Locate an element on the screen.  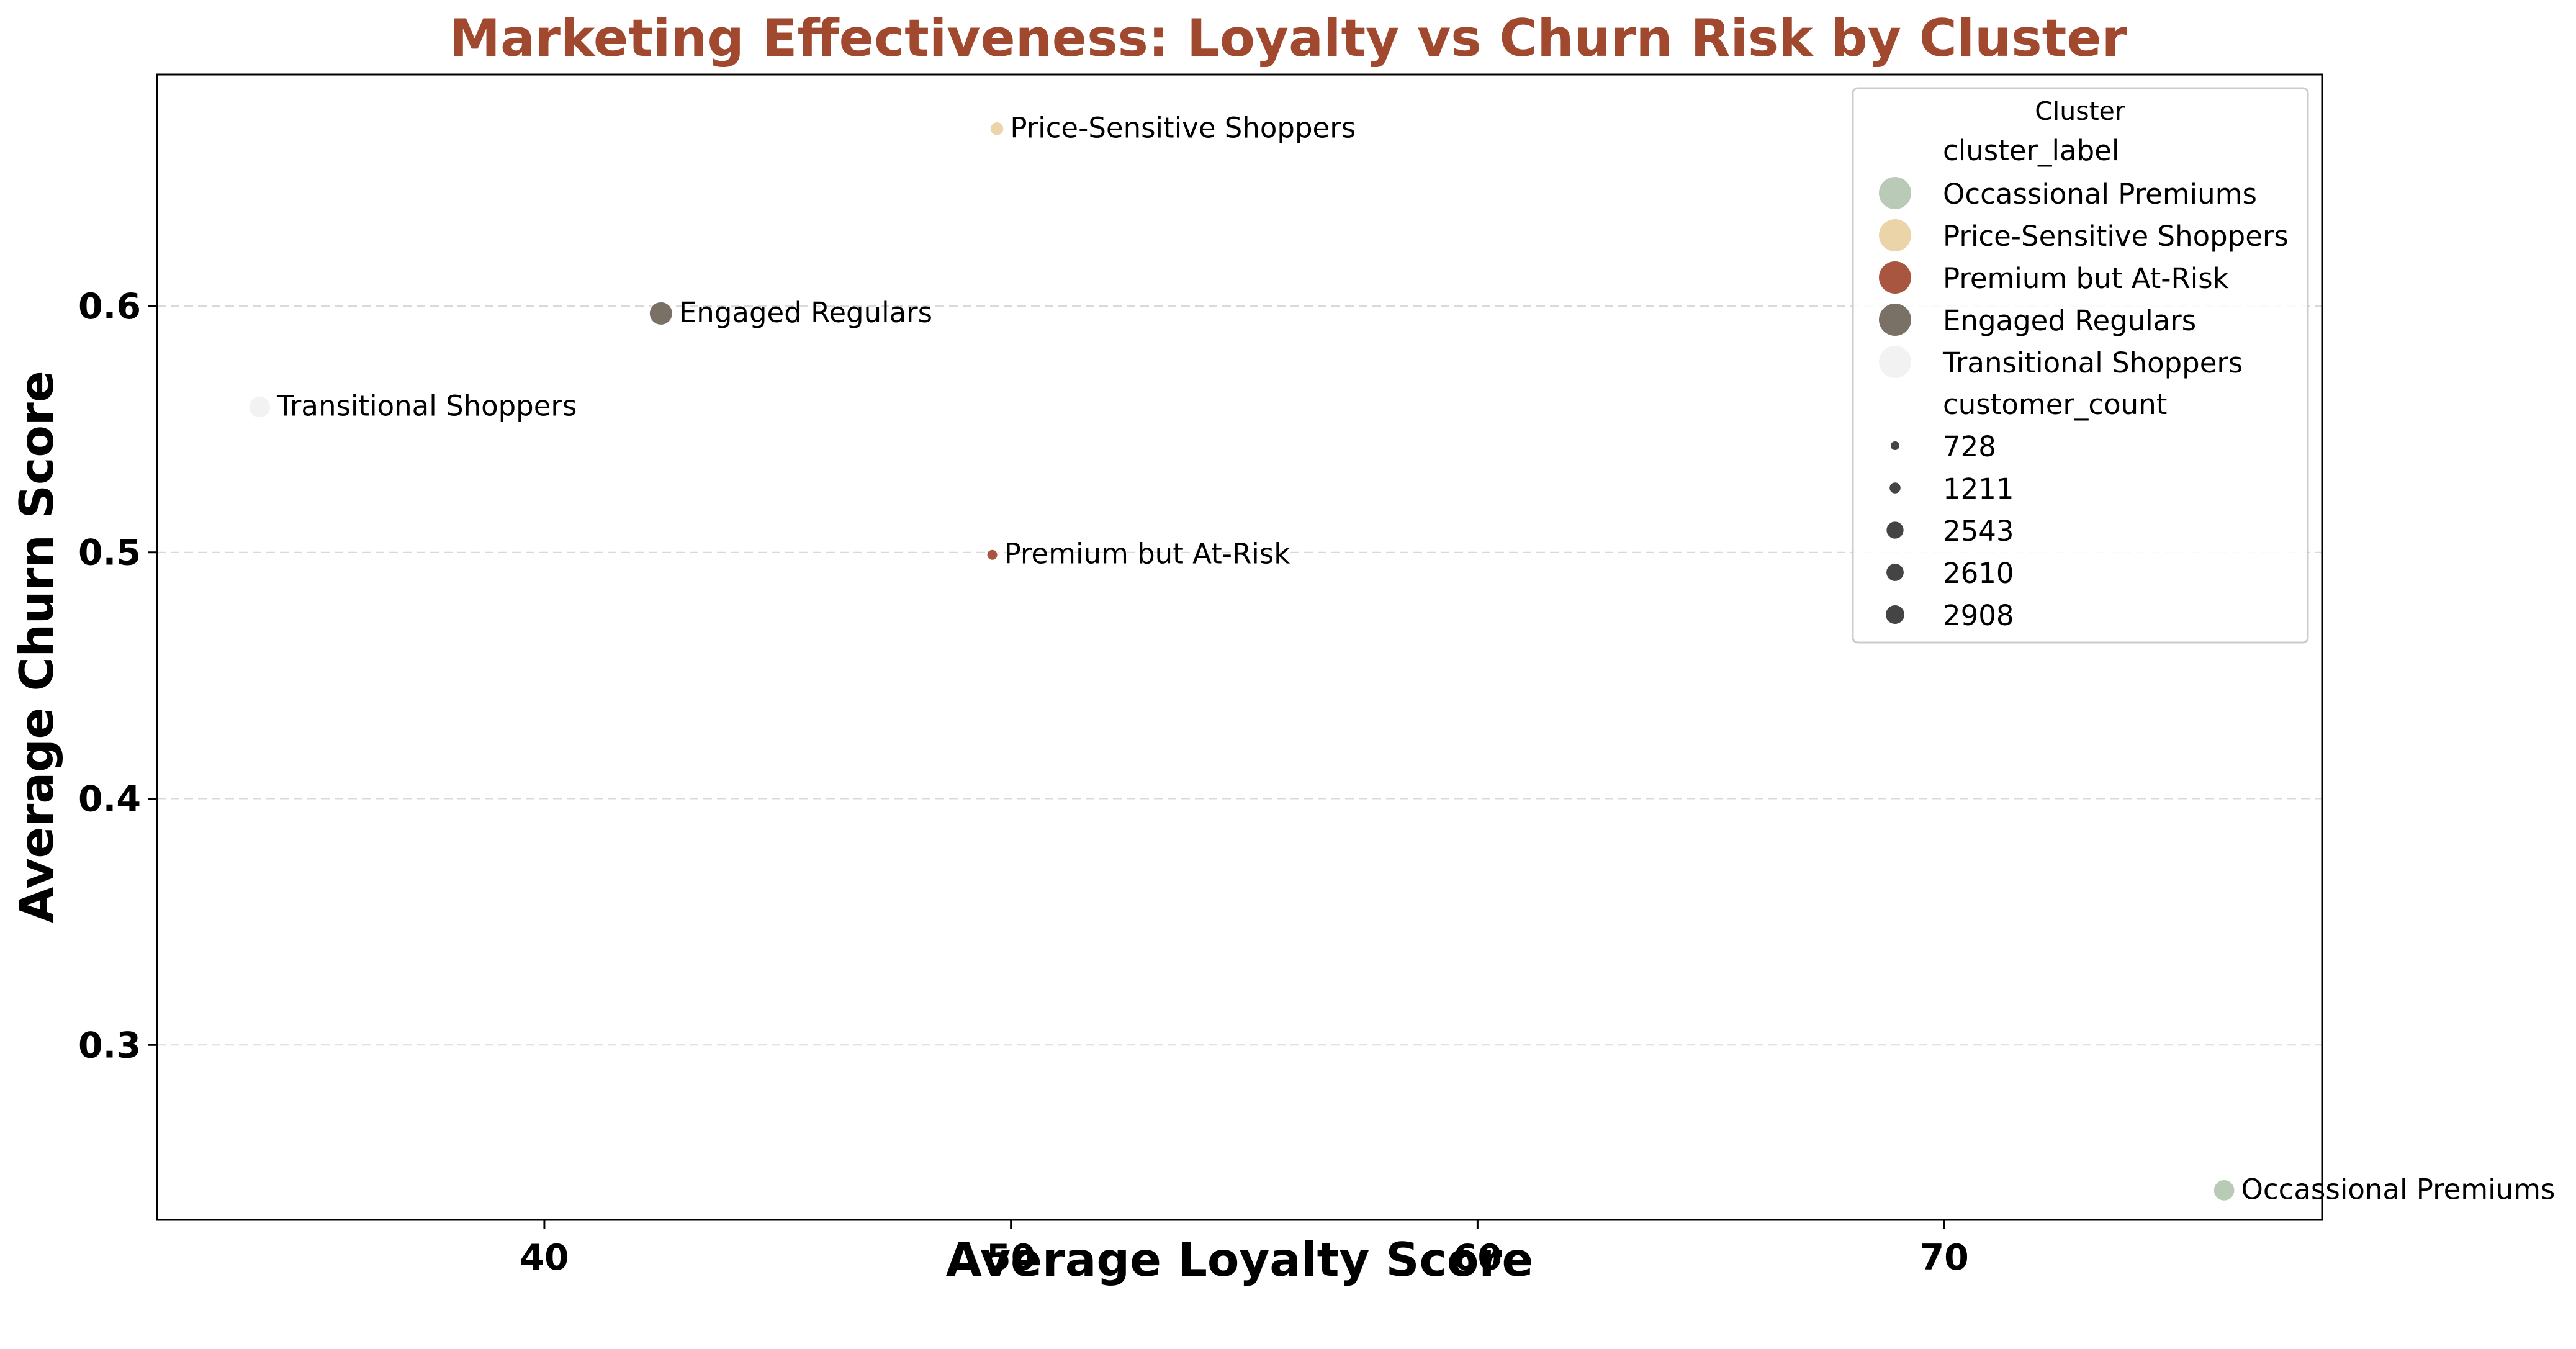
x-axis: 40 50 60 70 is located at coordinates (1244, 1249).